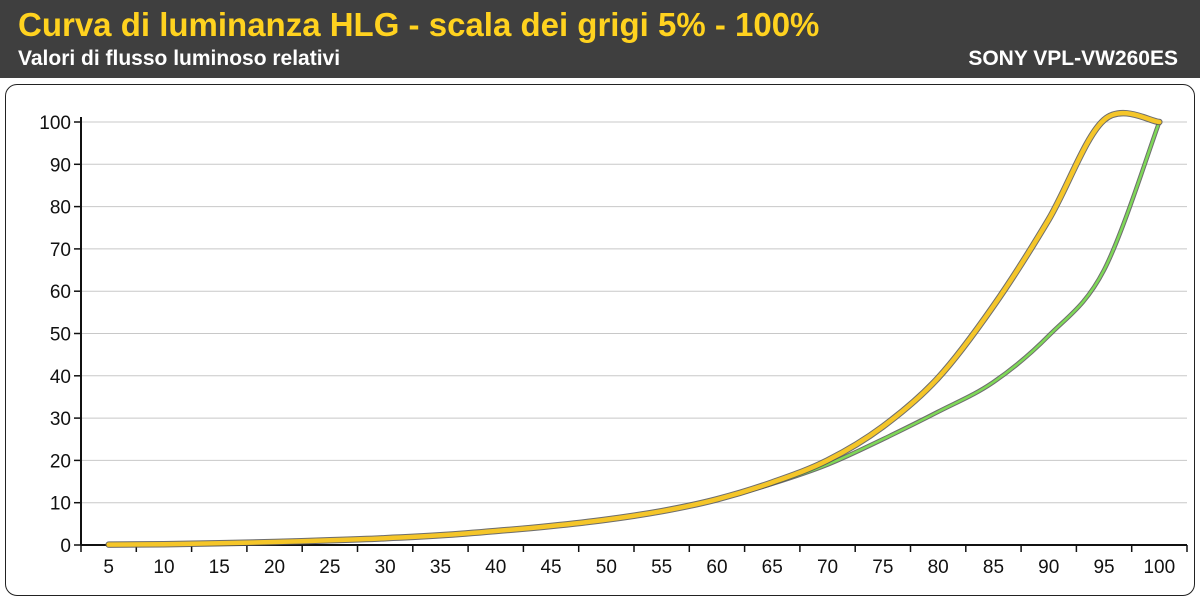 The height and width of the screenshot is (600, 1200). I want to click on chart-subtitle: Valori di flusso luminoso relativi, so click(179, 58).